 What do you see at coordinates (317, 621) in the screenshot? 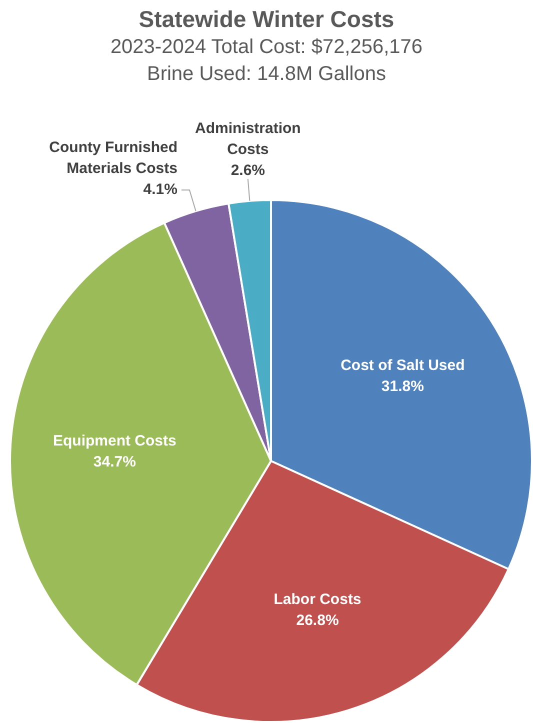
I see `data-label: 26.8%` at bounding box center [317, 621].